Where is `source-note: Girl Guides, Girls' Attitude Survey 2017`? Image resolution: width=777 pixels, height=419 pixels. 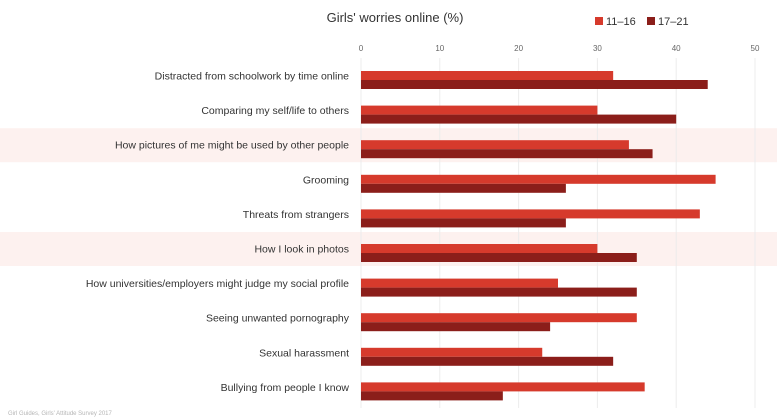
source-note: Girl Guides, Girls' Attitude Survey 2017 is located at coordinates (60, 414).